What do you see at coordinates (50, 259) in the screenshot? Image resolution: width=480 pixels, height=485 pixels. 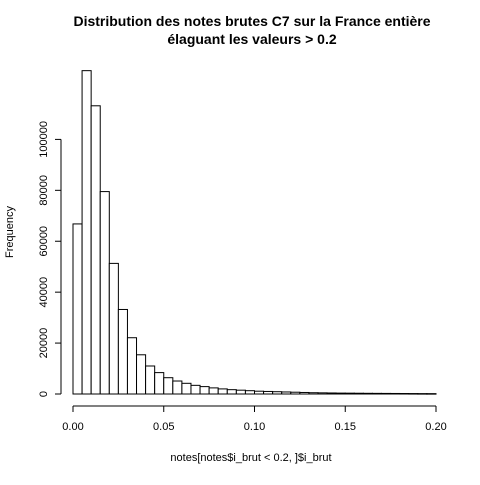 I see `y-axis: 0 20000 40000 60000 80000 100000` at bounding box center [50, 259].